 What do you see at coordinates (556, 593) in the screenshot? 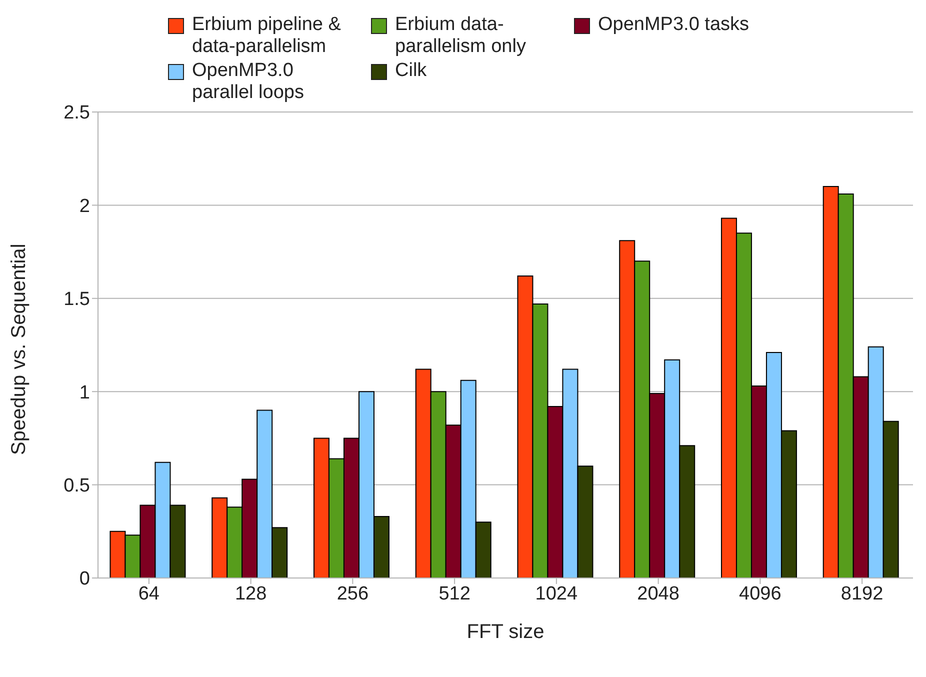
I see `x-tick-label: 1024` at bounding box center [556, 593].